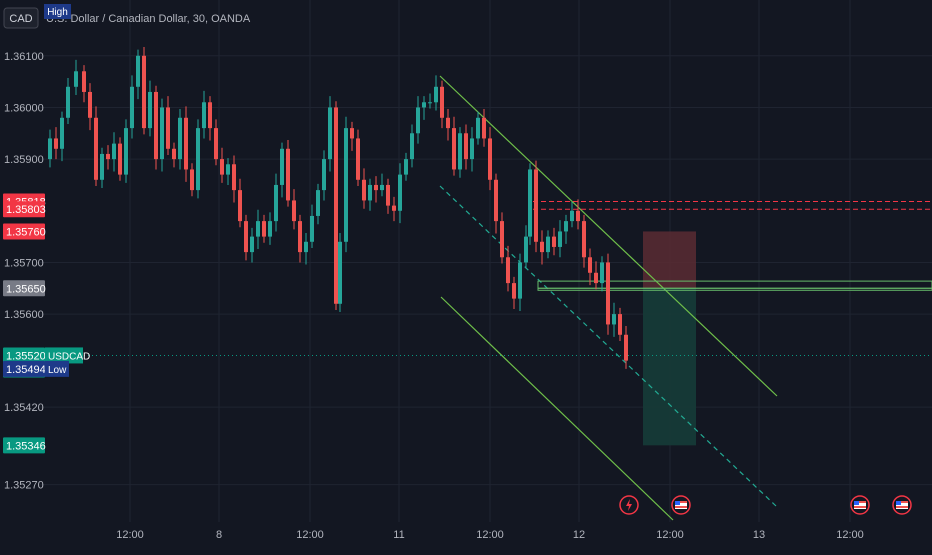 The image size is (932, 555). I want to click on flag-canton, so click(856, 503).